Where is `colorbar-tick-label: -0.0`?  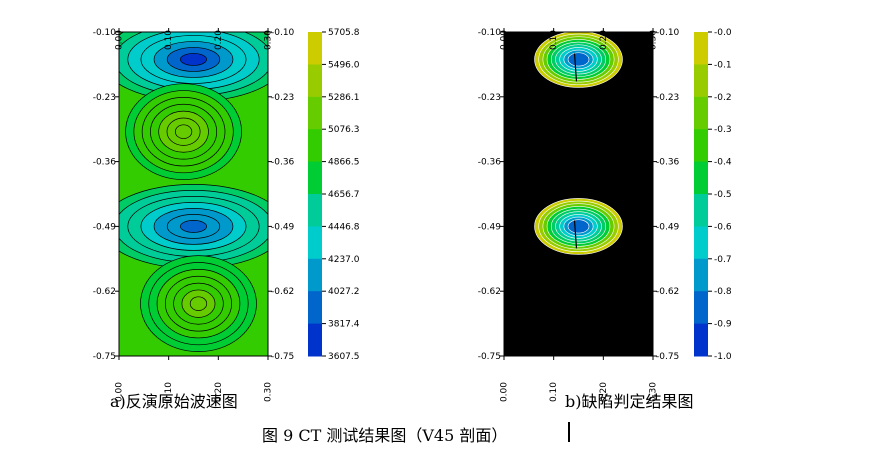
colorbar-tick-label: -0.0 is located at coordinates (723, 33).